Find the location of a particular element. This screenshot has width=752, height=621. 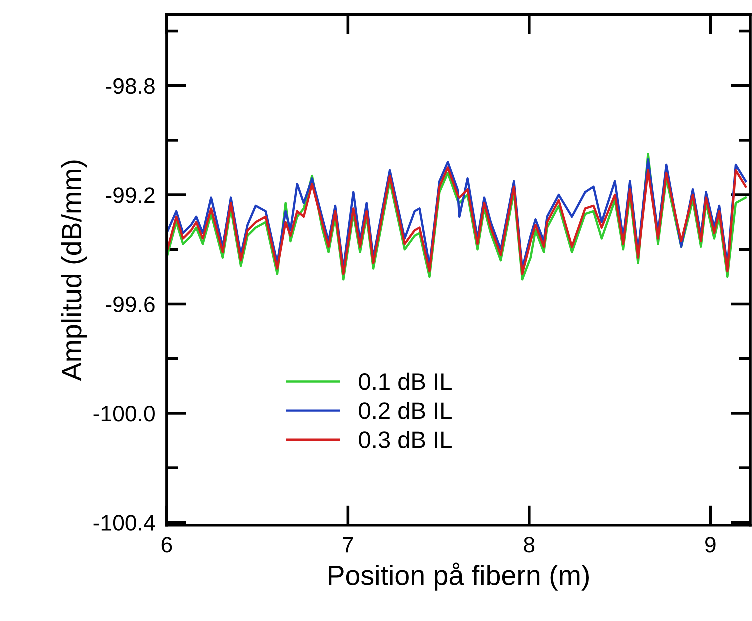

legend-label: 0.3 dB IL is located at coordinates (405, 439).